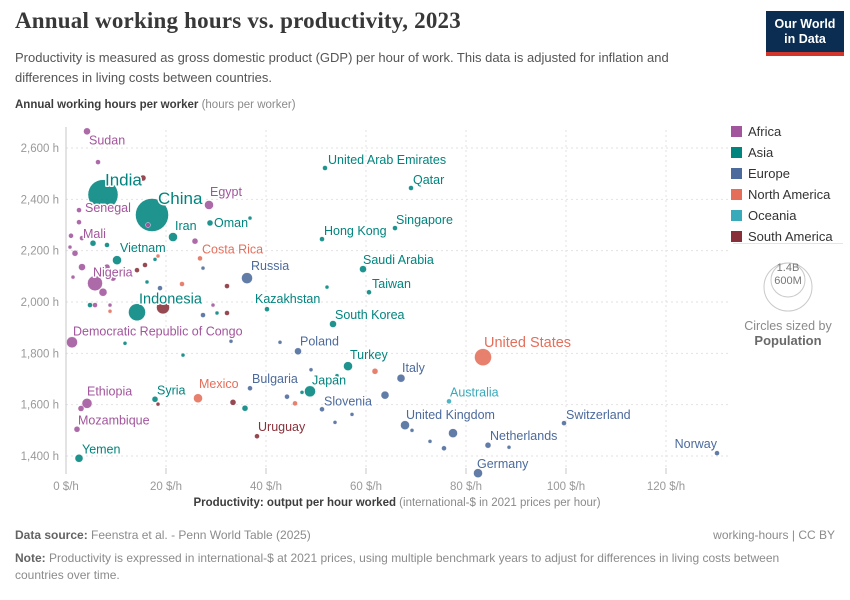 Image resolution: width=850 pixels, height=600 pixels. I want to click on data-point-taiwan, so click(369, 292).